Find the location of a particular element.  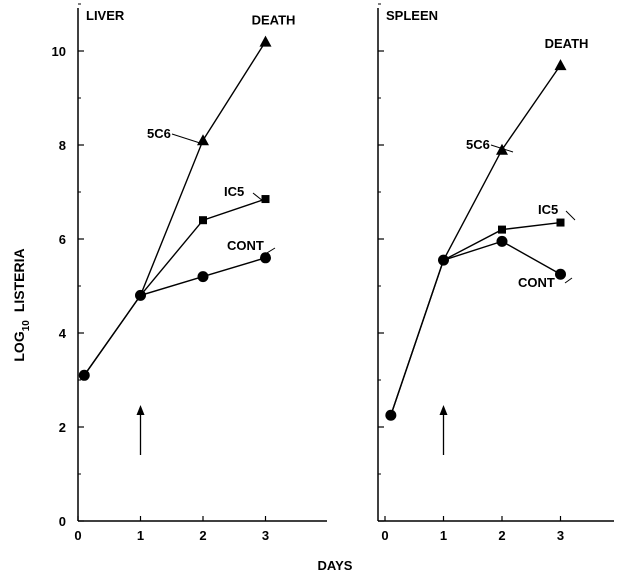

liver-y-tick-label: 4 is located at coordinates (63, 333).